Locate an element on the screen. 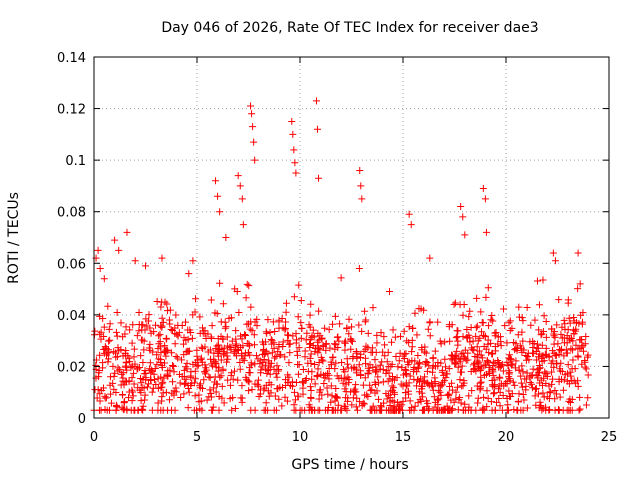 The height and width of the screenshot is (480, 640). y-tick-label: 0.14 is located at coordinates (71, 58).